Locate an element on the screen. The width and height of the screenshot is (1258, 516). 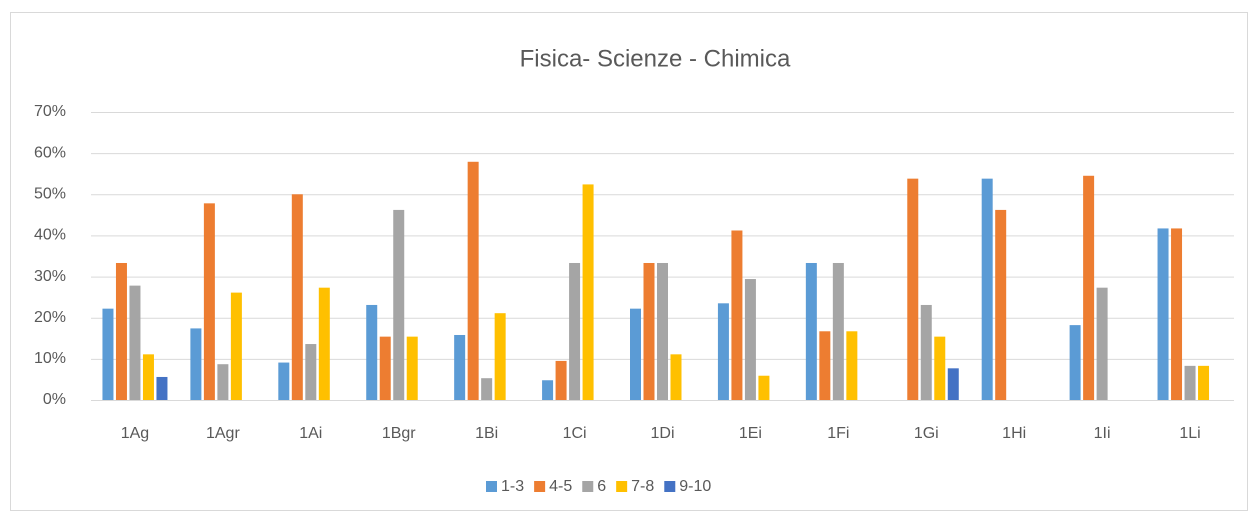
x-tick-label: 1Agr is located at coordinates (223, 433).